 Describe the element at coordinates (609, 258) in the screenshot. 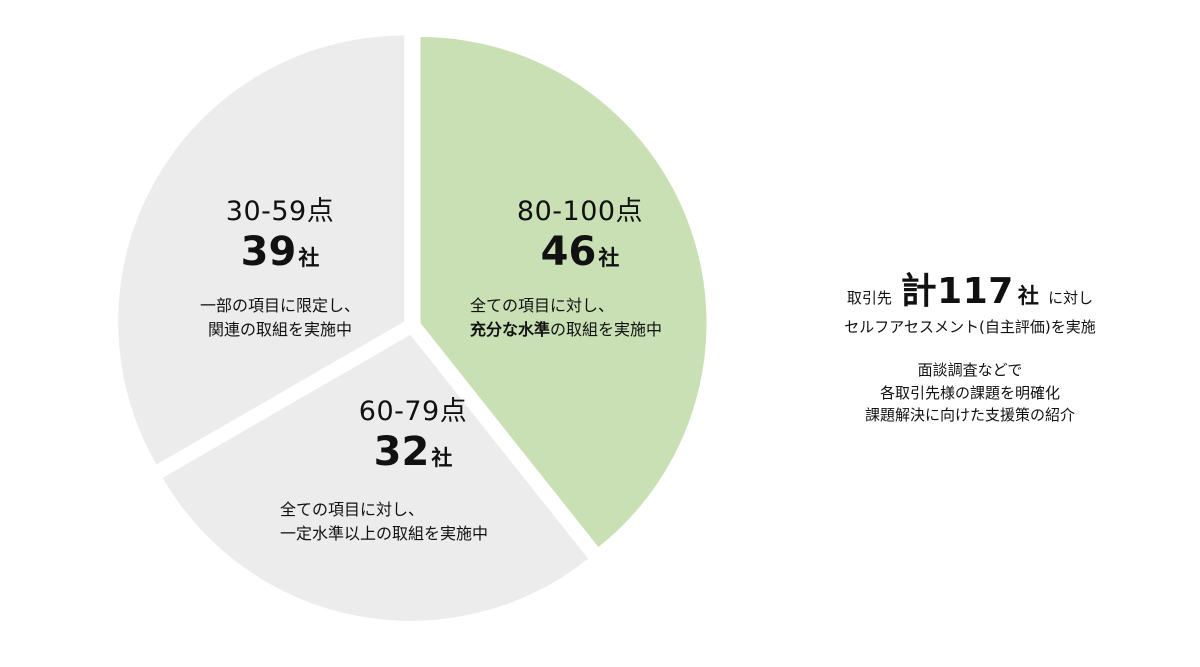

I see `slice-unit-80-100: 社` at that location.